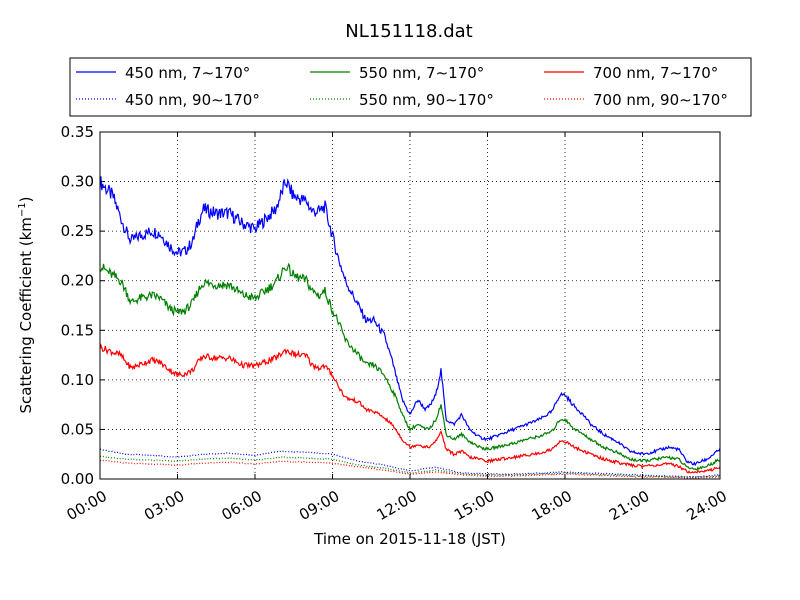  What do you see at coordinates (77, 429) in the screenshot?
I see `y-tick-label: 0.05` at bounding box center [77, 429].